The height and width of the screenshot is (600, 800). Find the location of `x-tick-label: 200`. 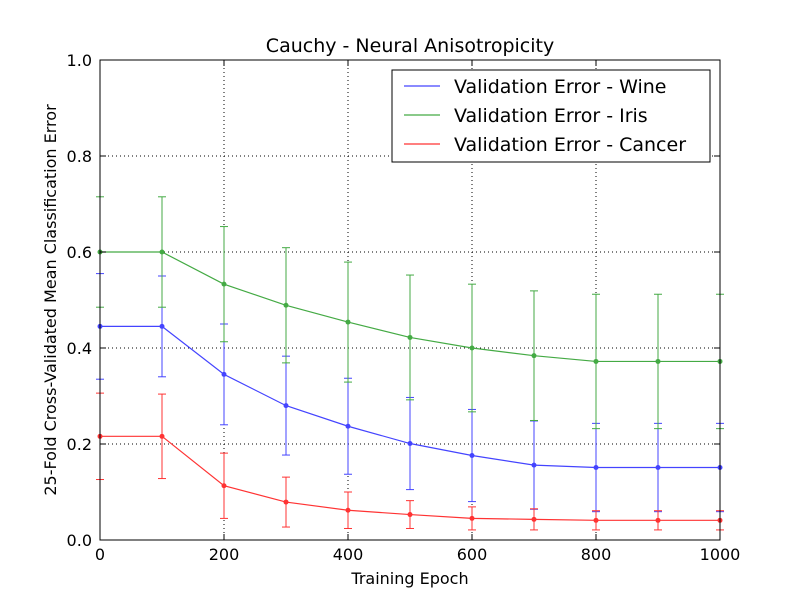

x-tick-label: 200 is located at coordinates (224, 554).